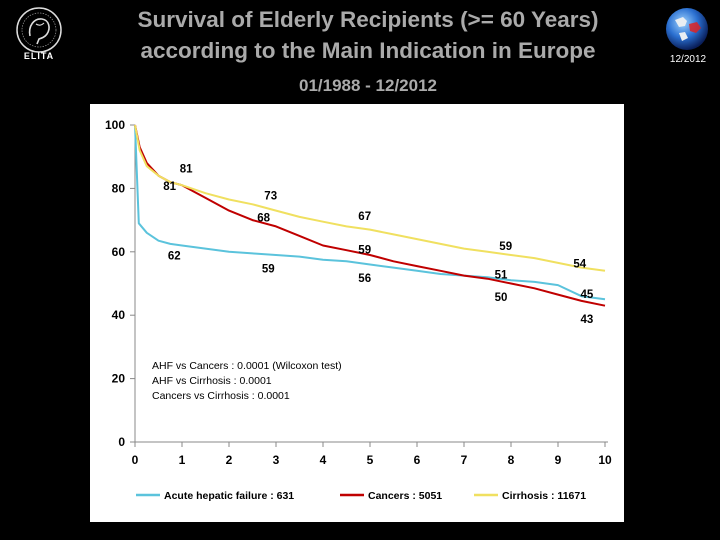  I want to click on page-subtitle: 01/1988 - 12/2012, so click(367, 85).